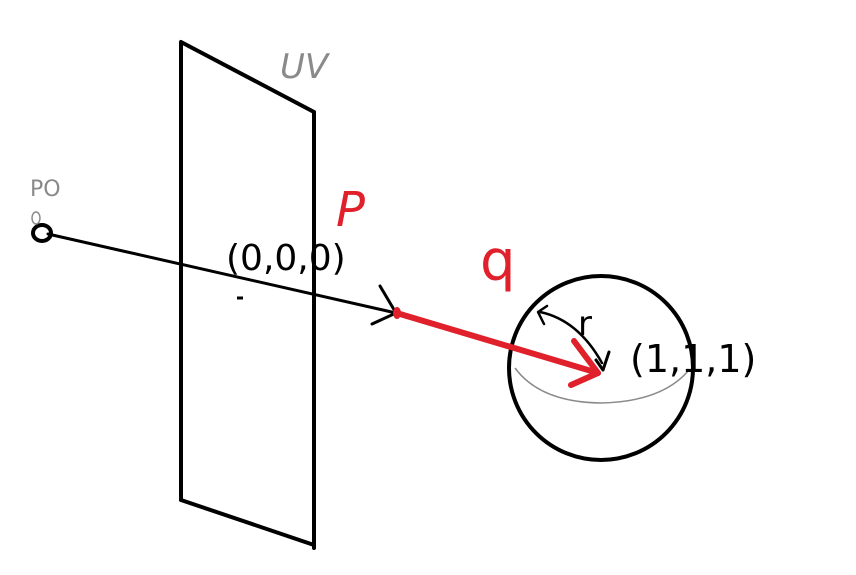 This screenshot has width=856, height=575. Describe the element at coordinates (350, 210) in the screenshot. I see `point-p-label: P` at that location.